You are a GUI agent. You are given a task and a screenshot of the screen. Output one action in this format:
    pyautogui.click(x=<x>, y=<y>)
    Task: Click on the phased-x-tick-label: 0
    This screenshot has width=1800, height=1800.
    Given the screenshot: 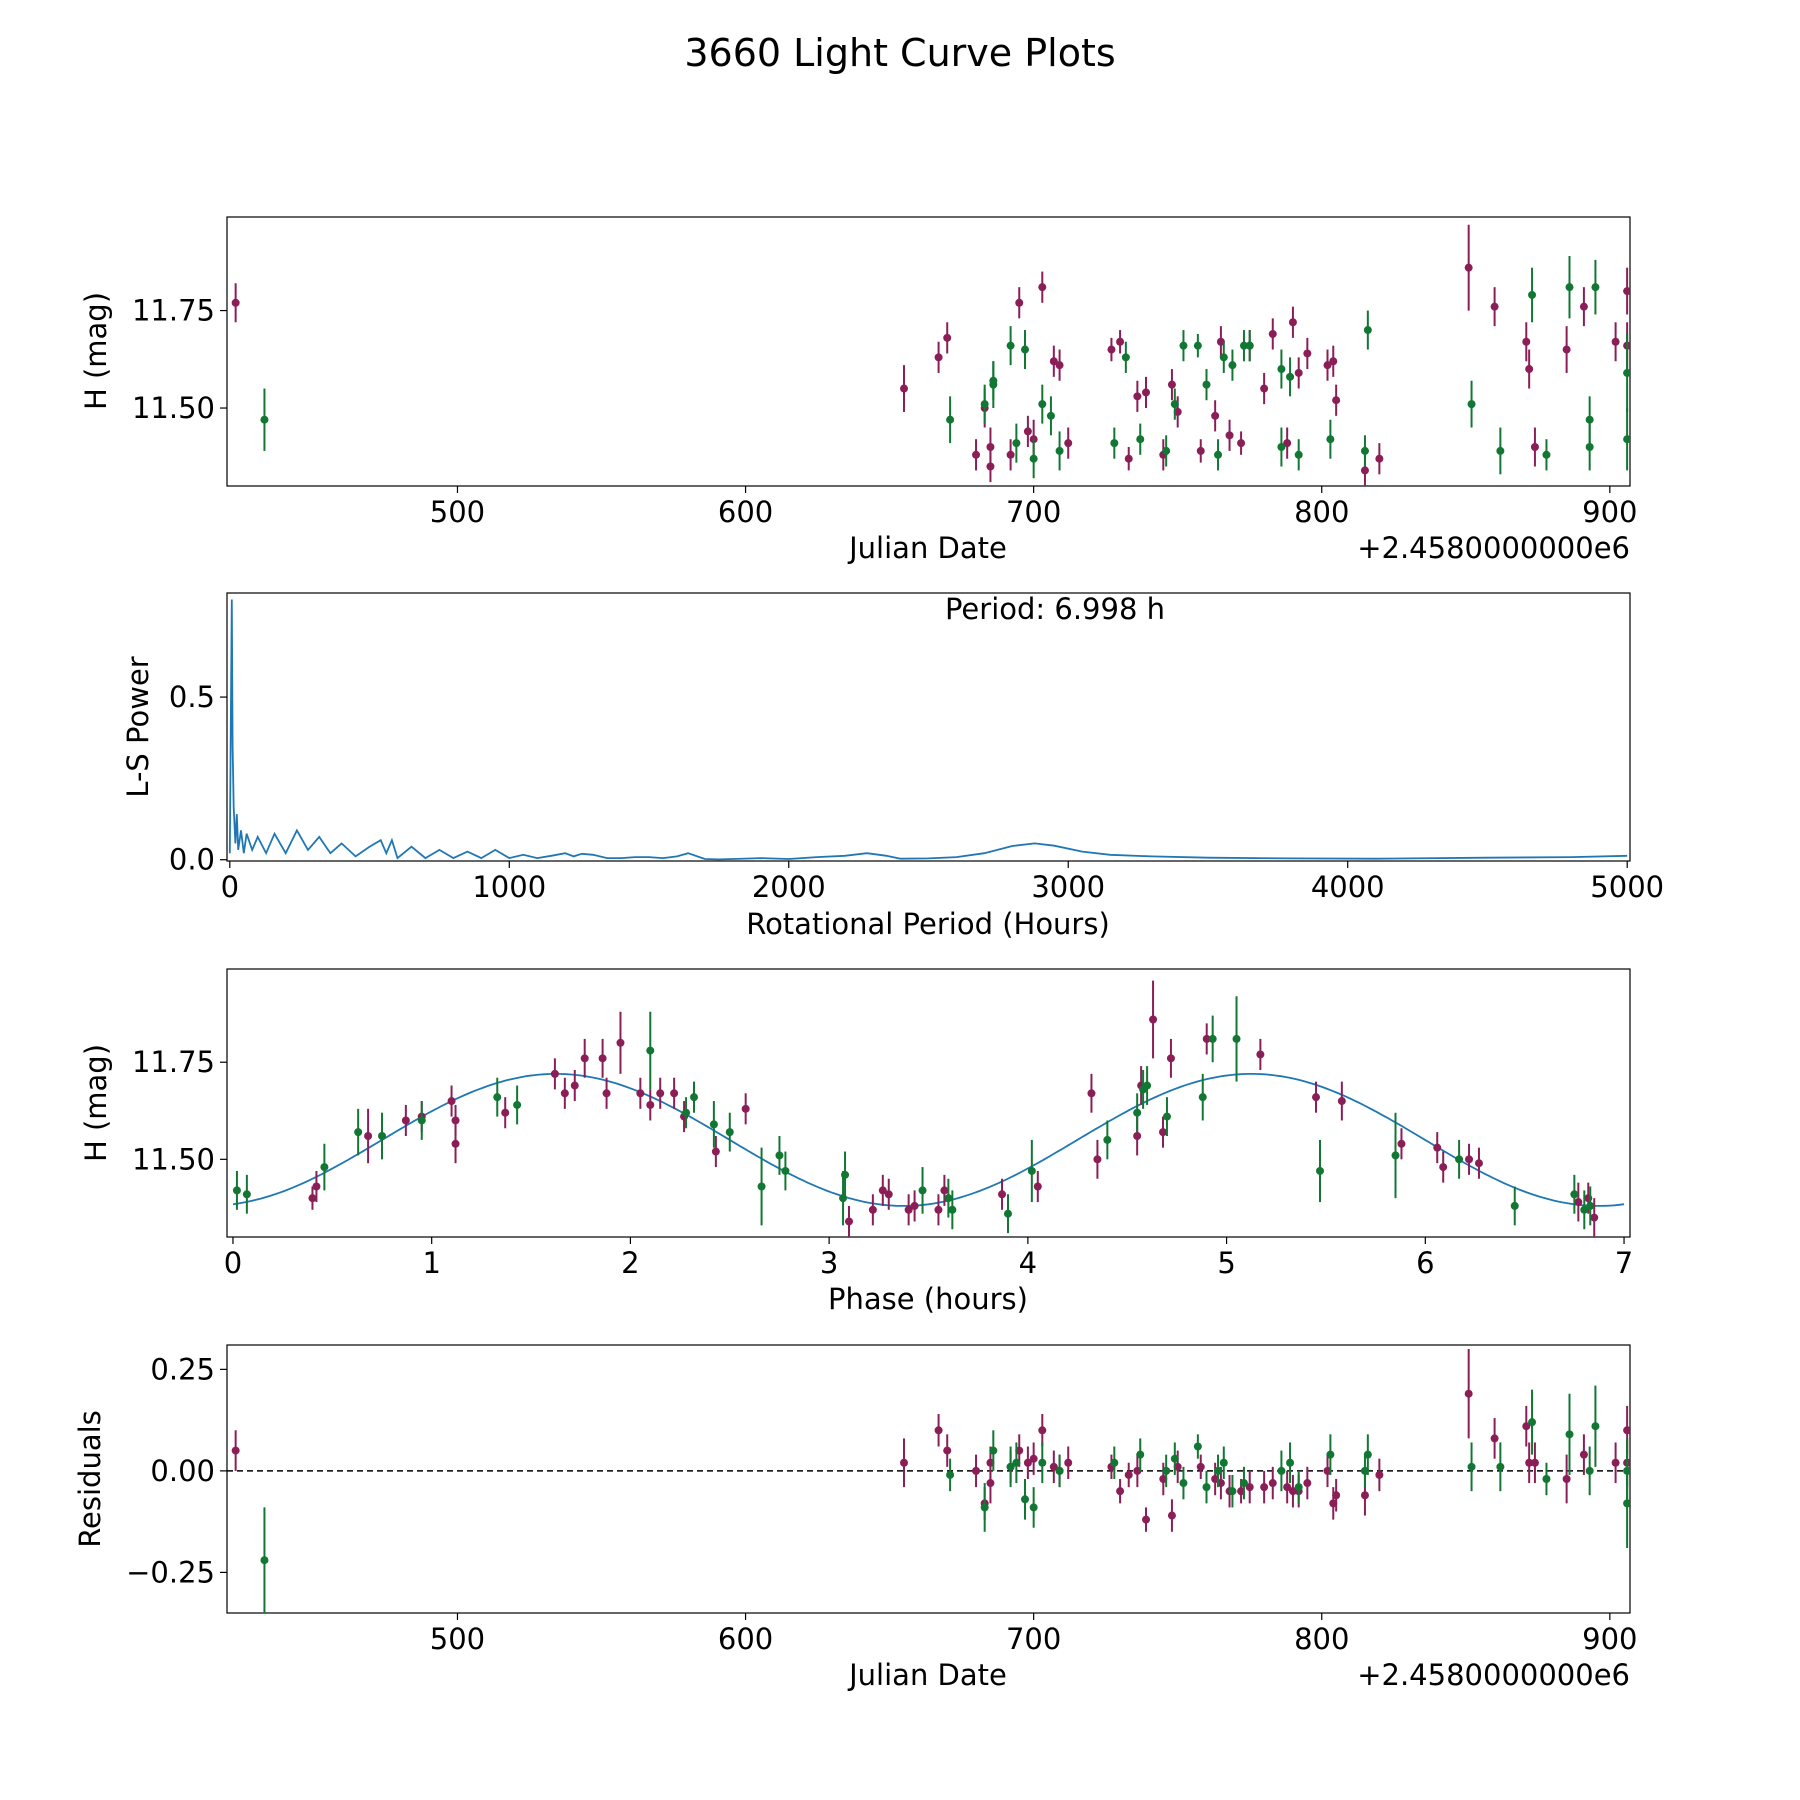 What is the action you would take?
    pyautogui.click(x=233, y=1263)
    